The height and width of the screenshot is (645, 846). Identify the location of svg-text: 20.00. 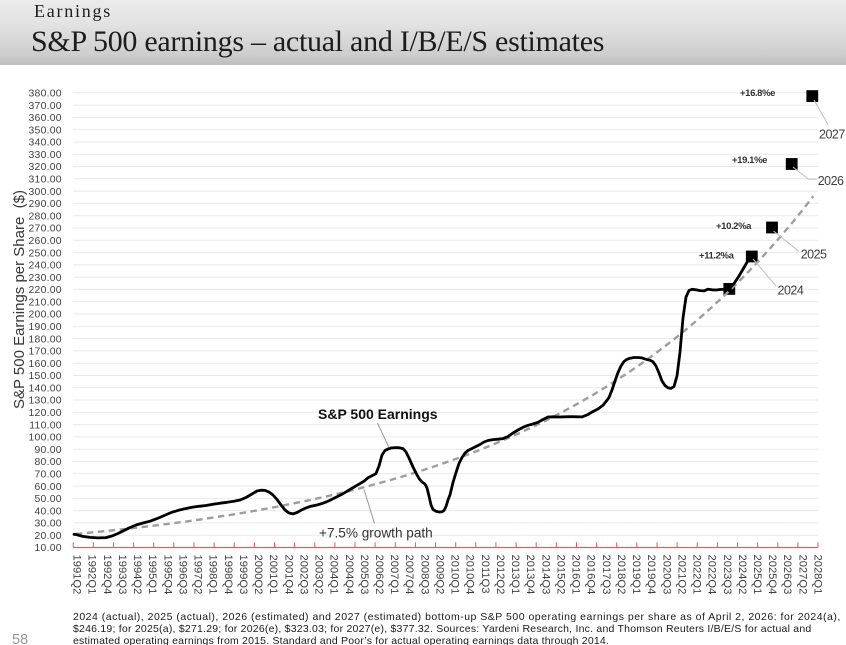
(48, 536).